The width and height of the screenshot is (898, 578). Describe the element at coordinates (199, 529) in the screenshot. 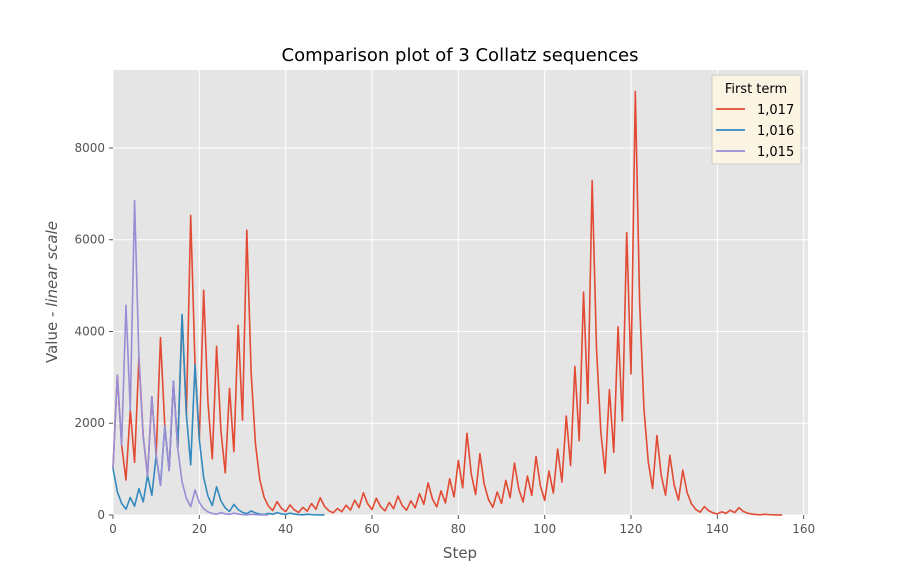

I see `x-tick-label: 20` at that location.